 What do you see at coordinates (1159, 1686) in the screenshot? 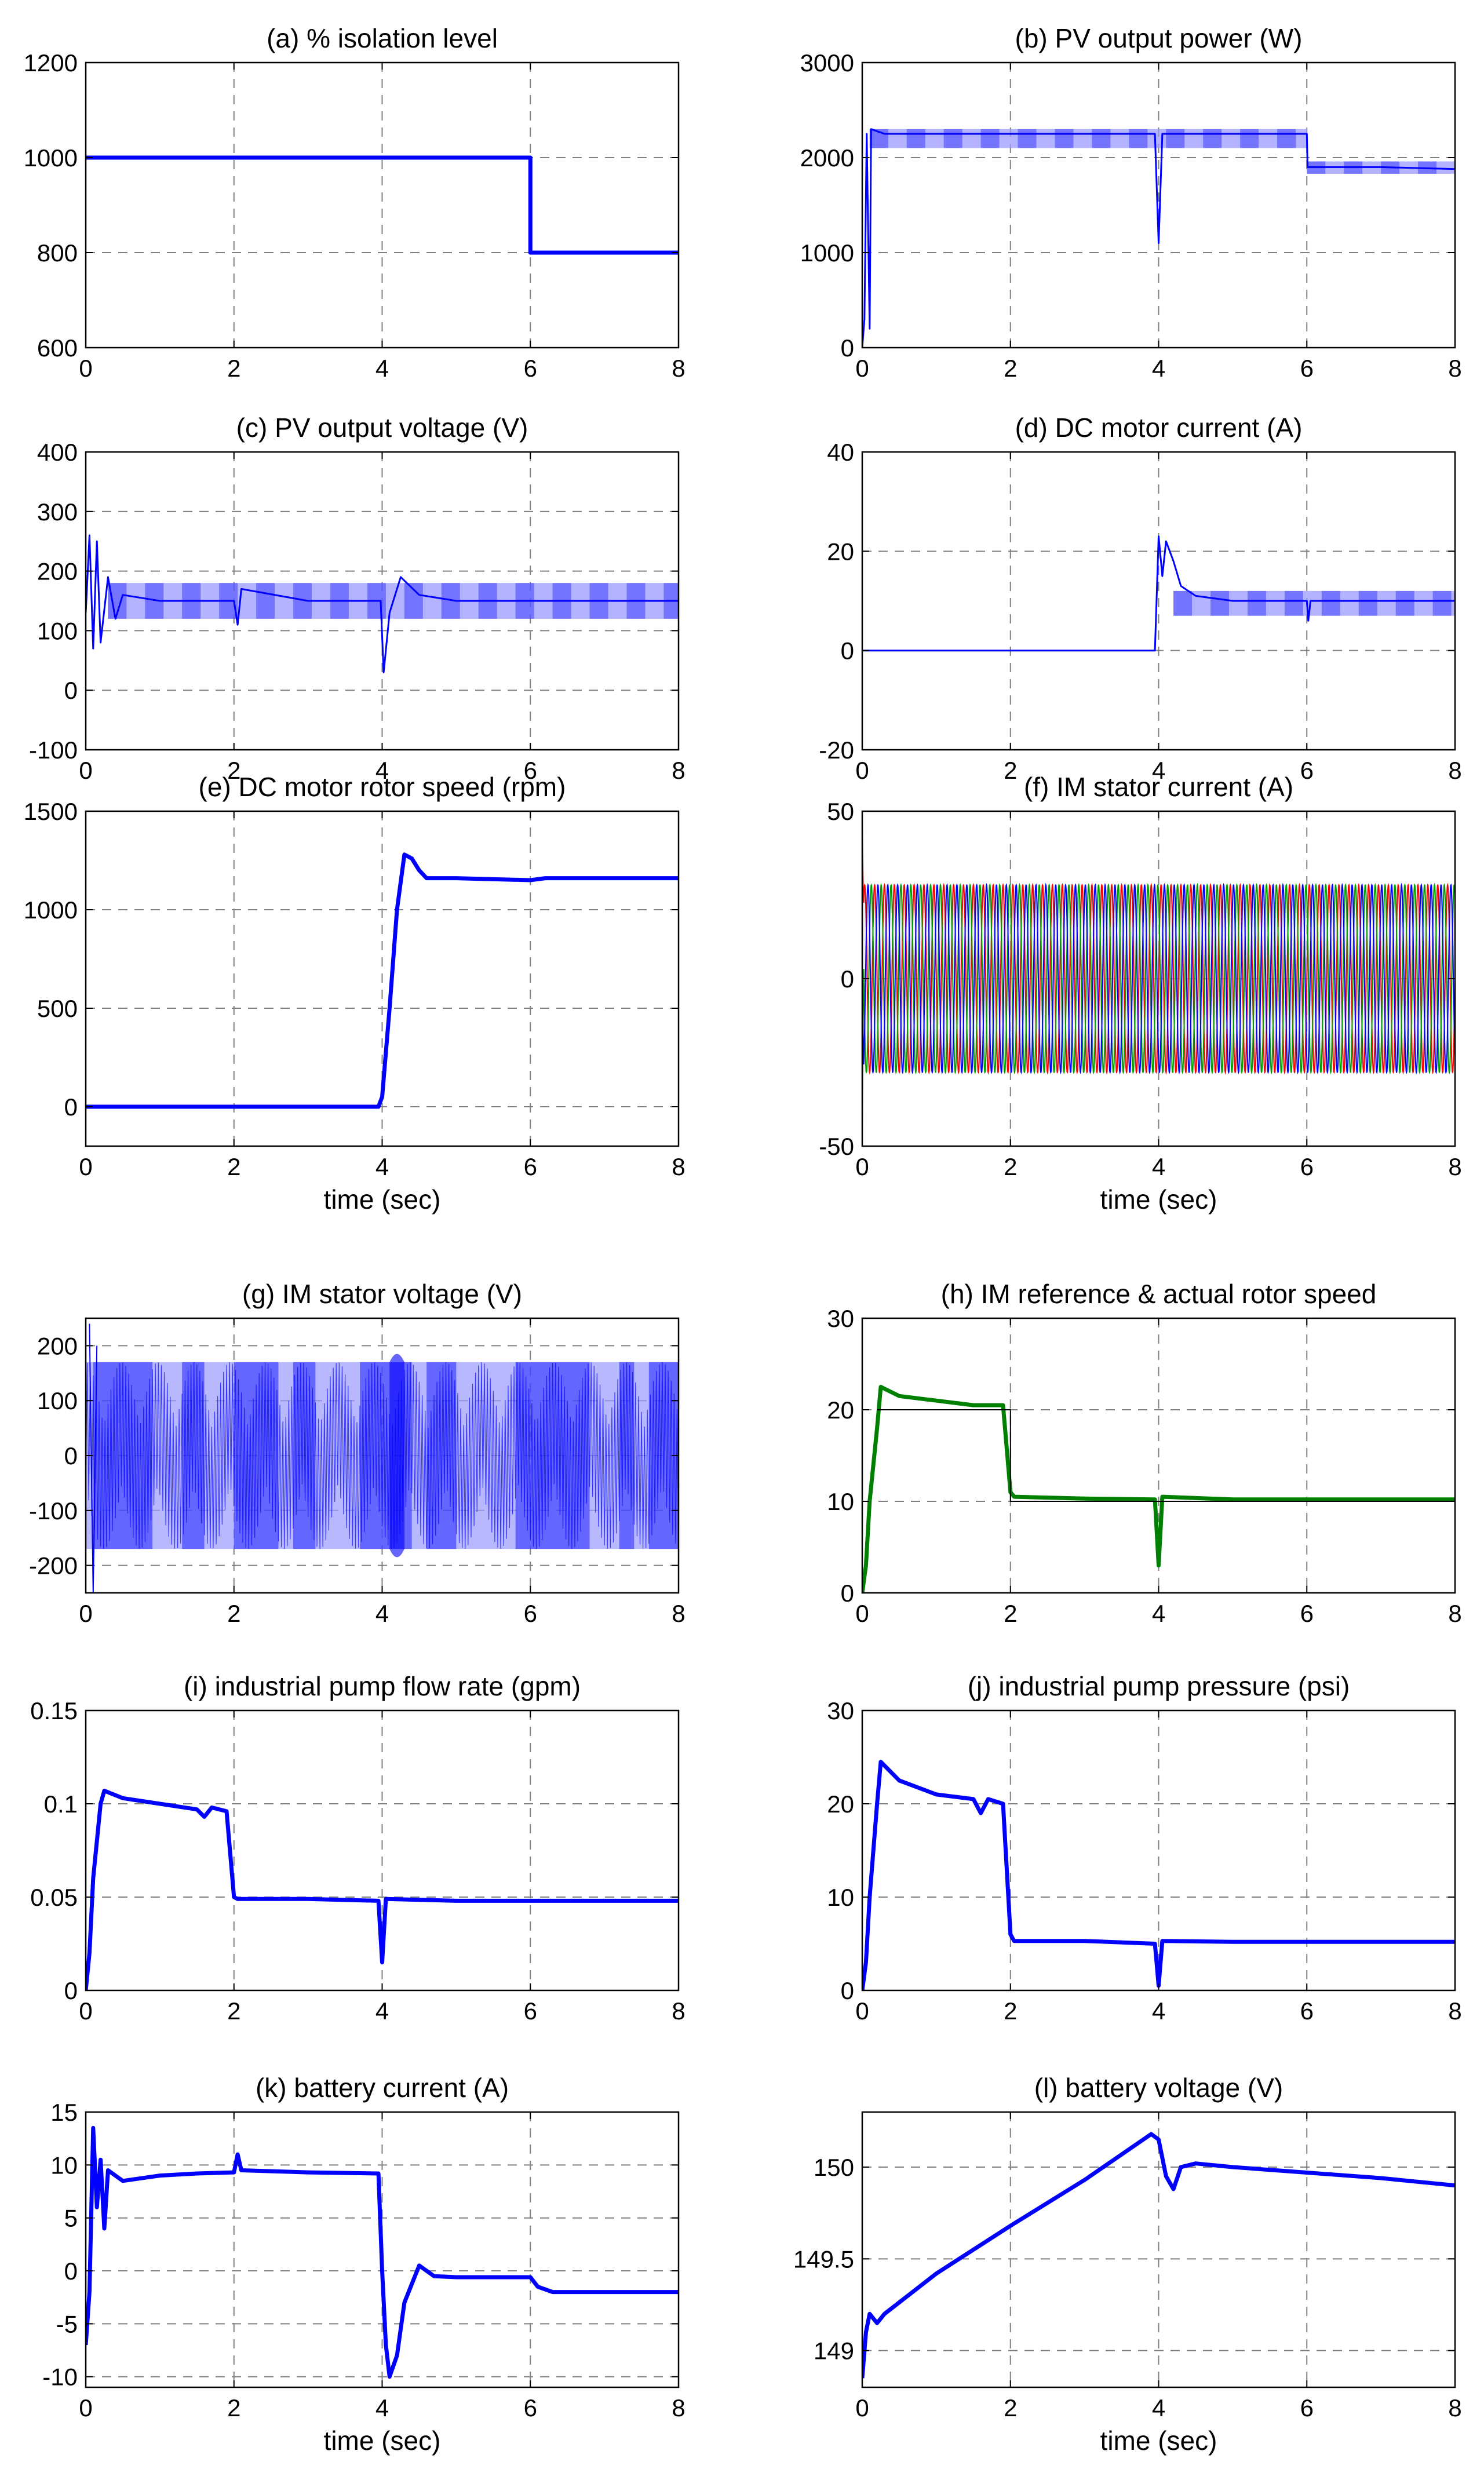
I see `chart-title: (j) industrial pump pressure (psi)` at bounding box center [1159, 1686].